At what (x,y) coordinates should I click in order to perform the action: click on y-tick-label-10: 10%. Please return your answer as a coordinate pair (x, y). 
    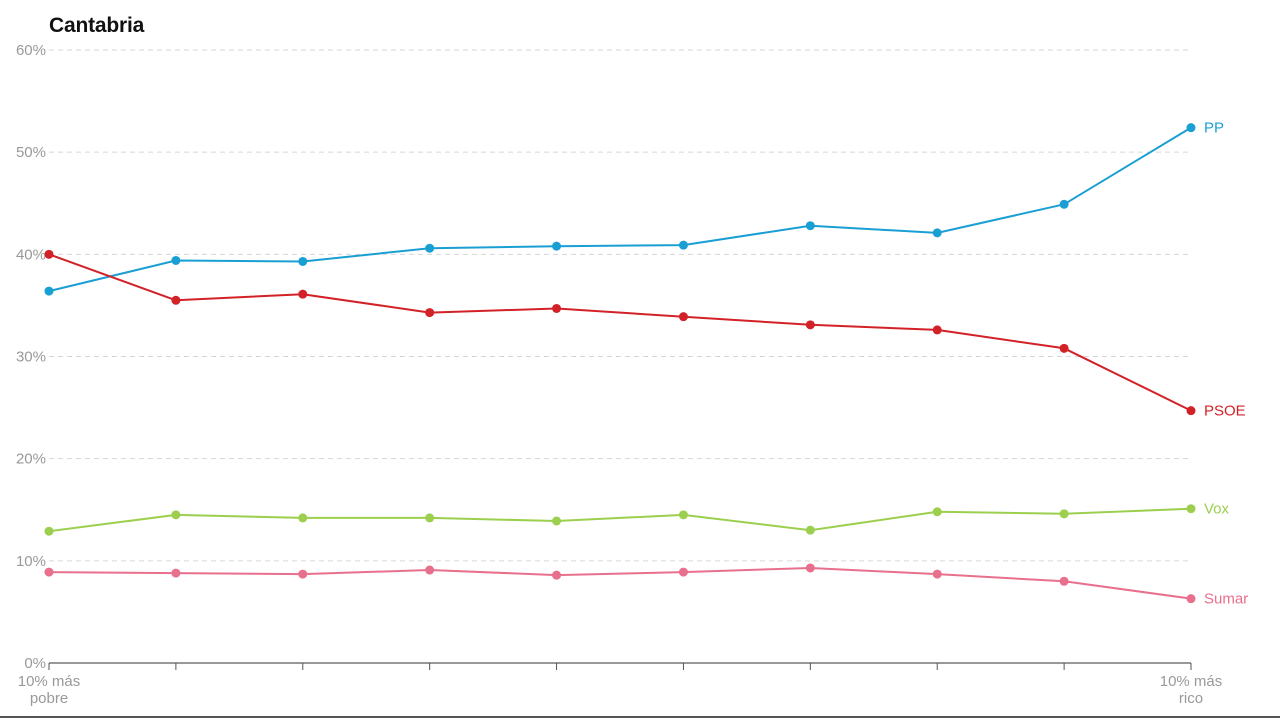
    Looking at the image, I should click on (31, 561).